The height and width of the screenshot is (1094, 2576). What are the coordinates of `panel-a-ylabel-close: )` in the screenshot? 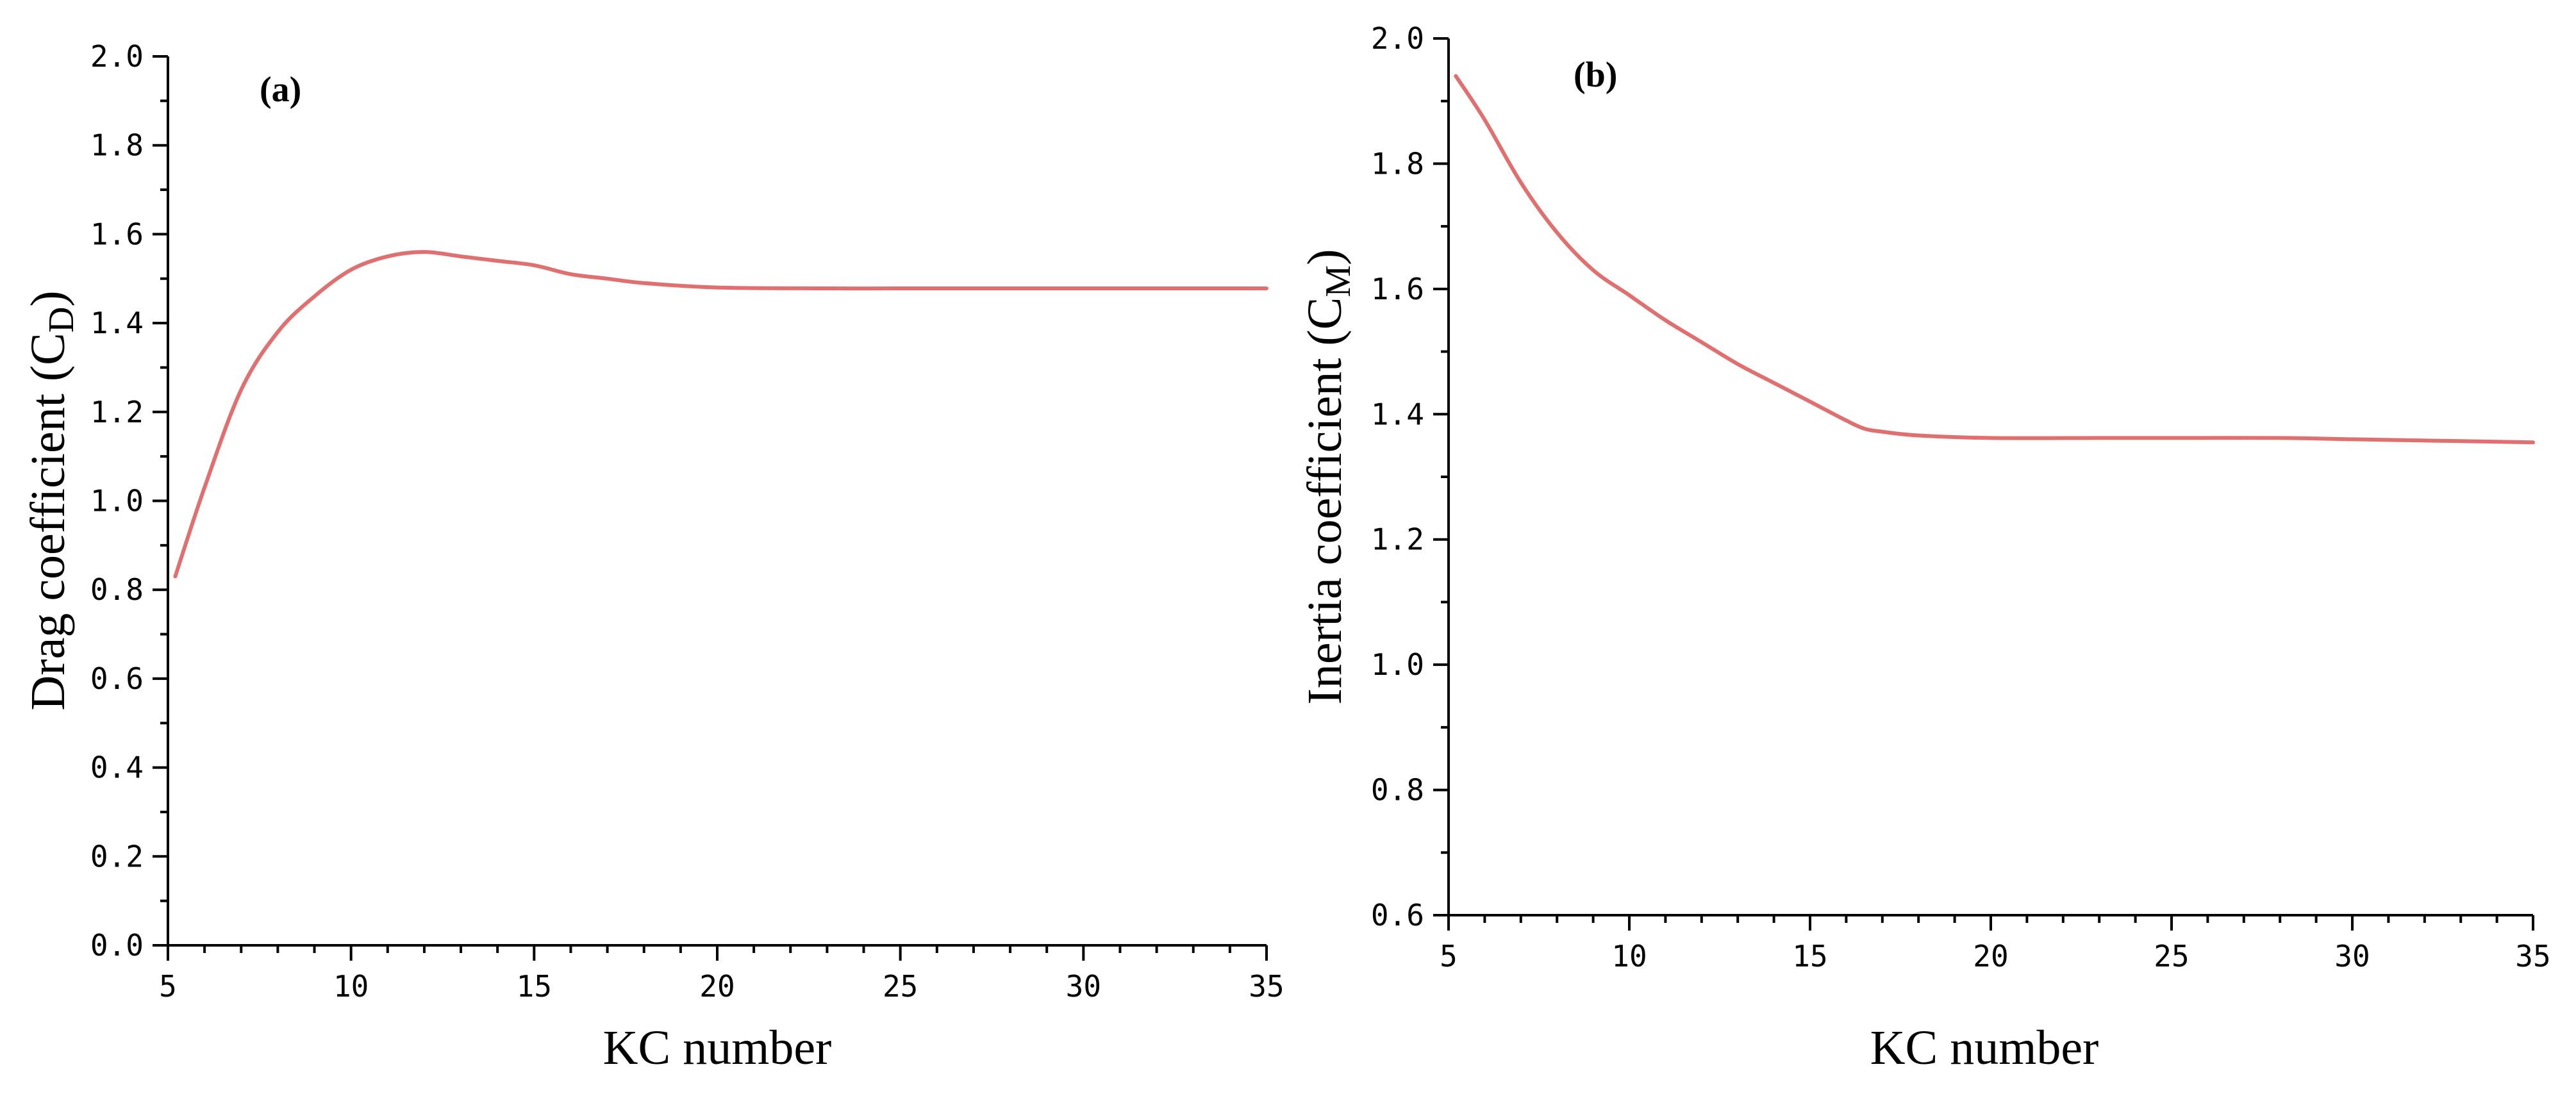 It's located at (48, 298).